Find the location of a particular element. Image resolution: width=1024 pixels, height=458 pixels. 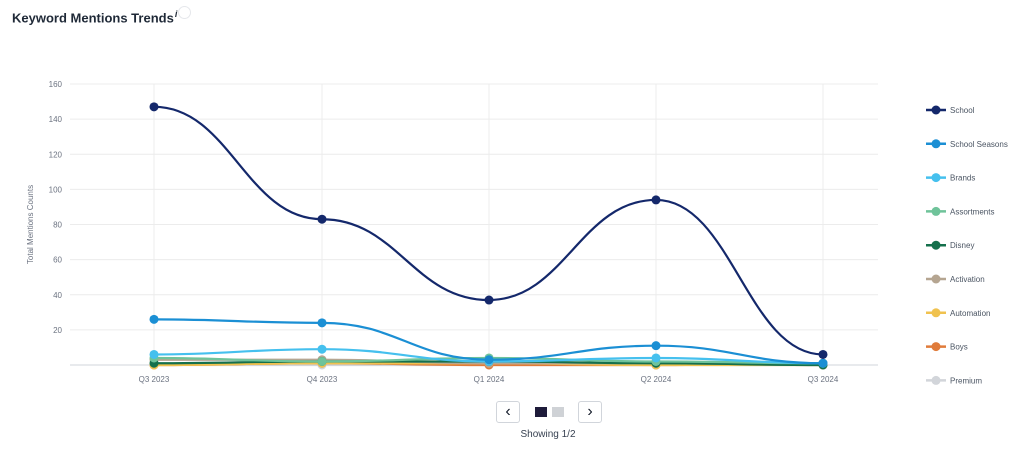

legend-item-premium: Premium is located at coordinates (954, 380).